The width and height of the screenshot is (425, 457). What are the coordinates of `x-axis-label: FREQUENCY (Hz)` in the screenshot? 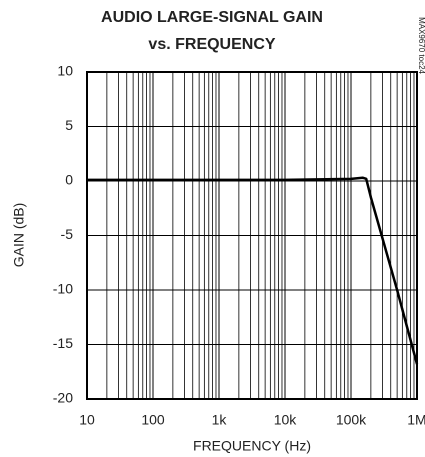 It's located at (252, 446).